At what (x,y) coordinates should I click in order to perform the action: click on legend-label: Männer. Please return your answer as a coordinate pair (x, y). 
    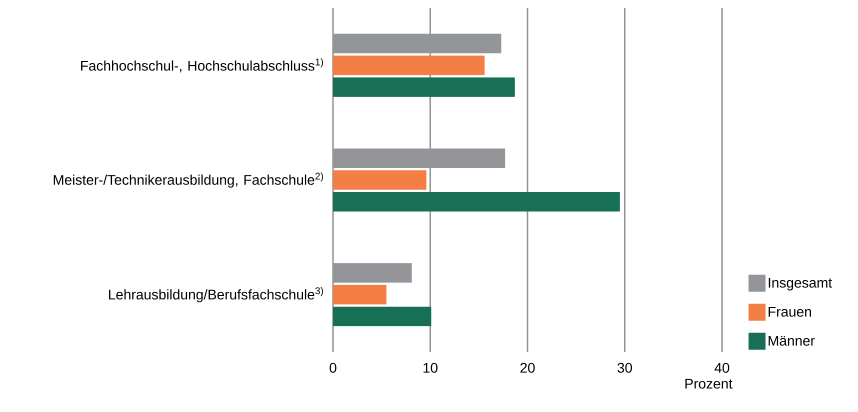
    Looking at the image, I should click on (791, 341).